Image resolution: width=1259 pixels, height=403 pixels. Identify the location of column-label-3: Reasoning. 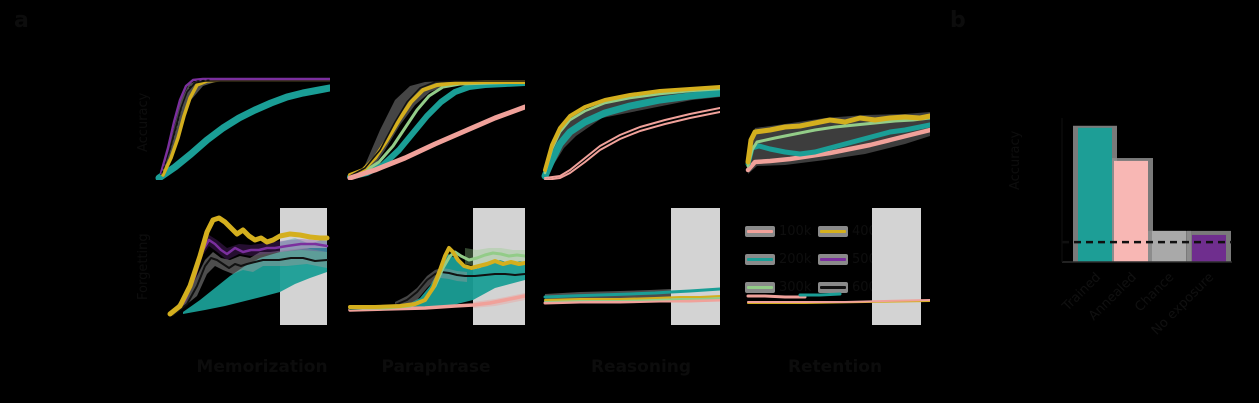
(641, 367).